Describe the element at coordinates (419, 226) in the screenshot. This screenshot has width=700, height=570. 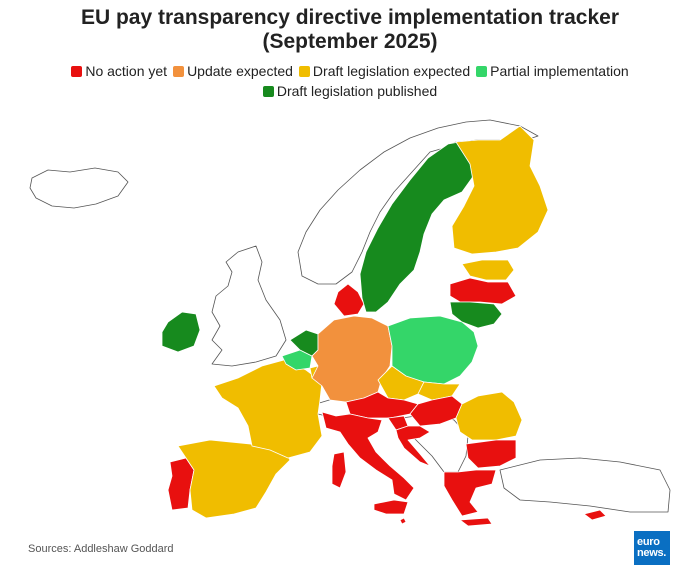
I see `sweden` at that location.